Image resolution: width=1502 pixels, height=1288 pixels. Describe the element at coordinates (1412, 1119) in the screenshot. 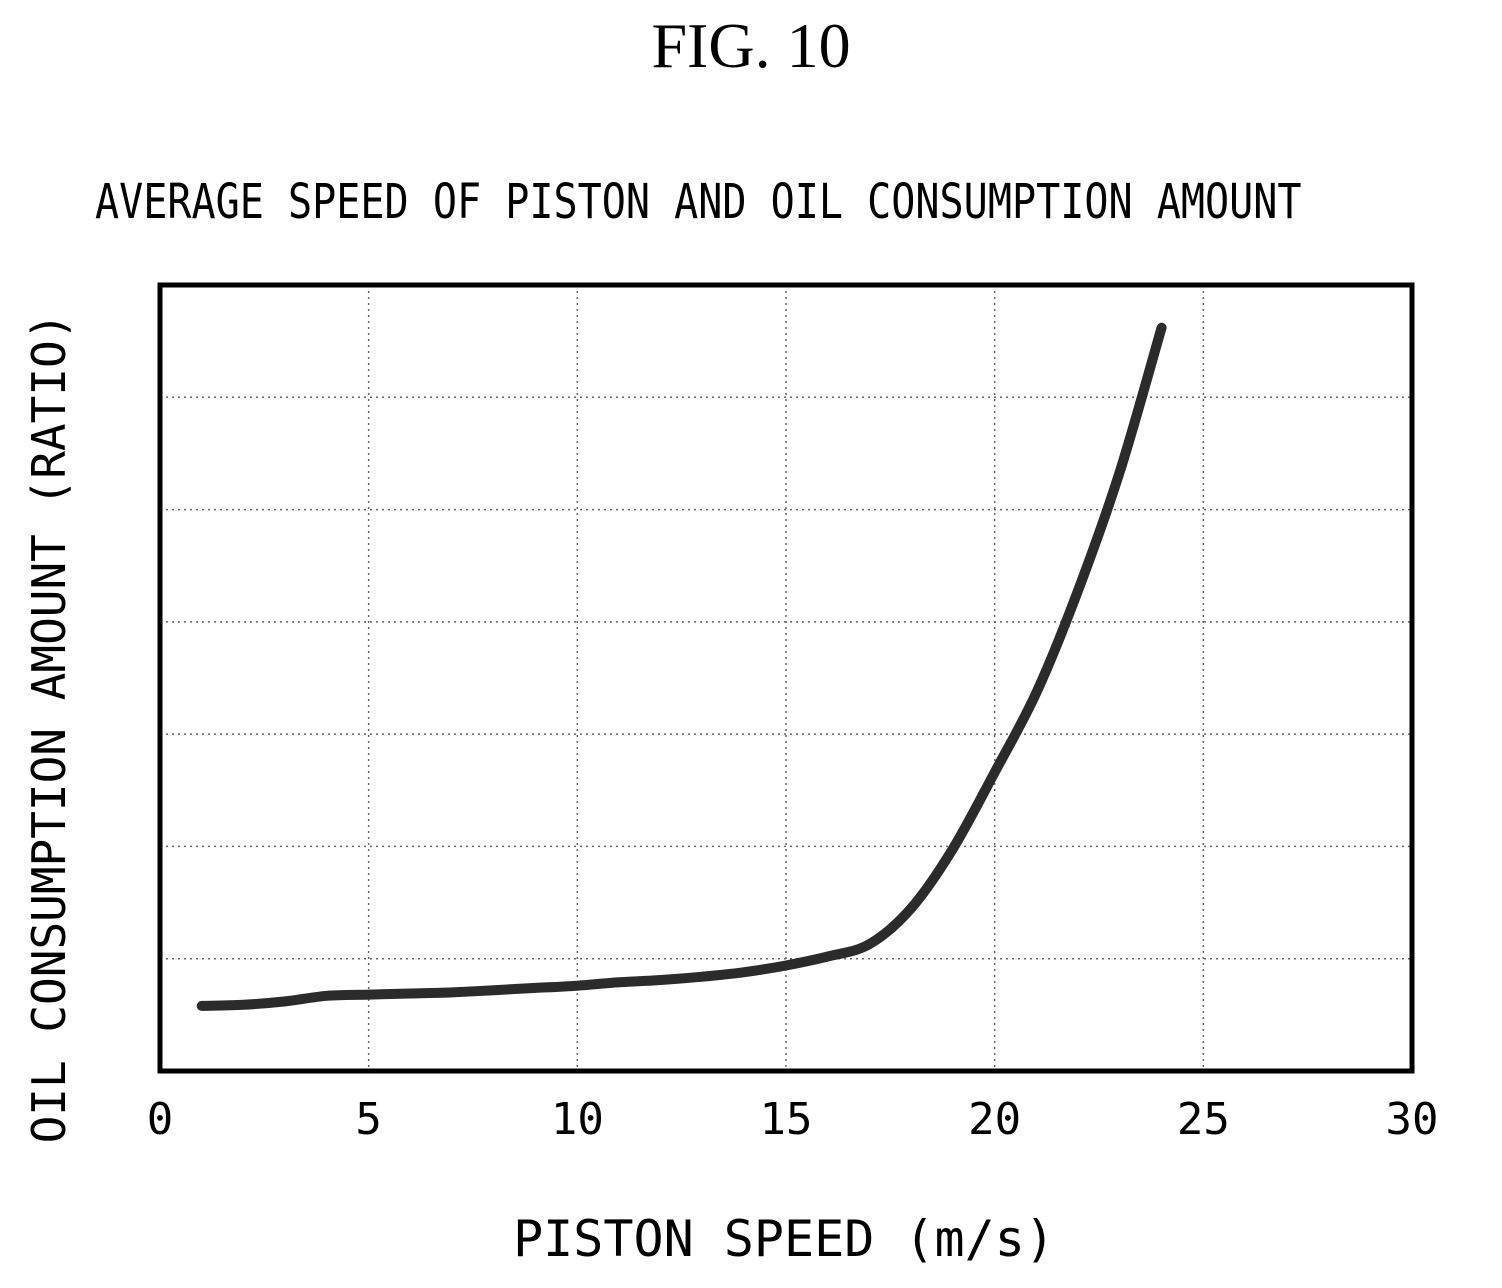

I see `x-tick-label: 30` at that location.